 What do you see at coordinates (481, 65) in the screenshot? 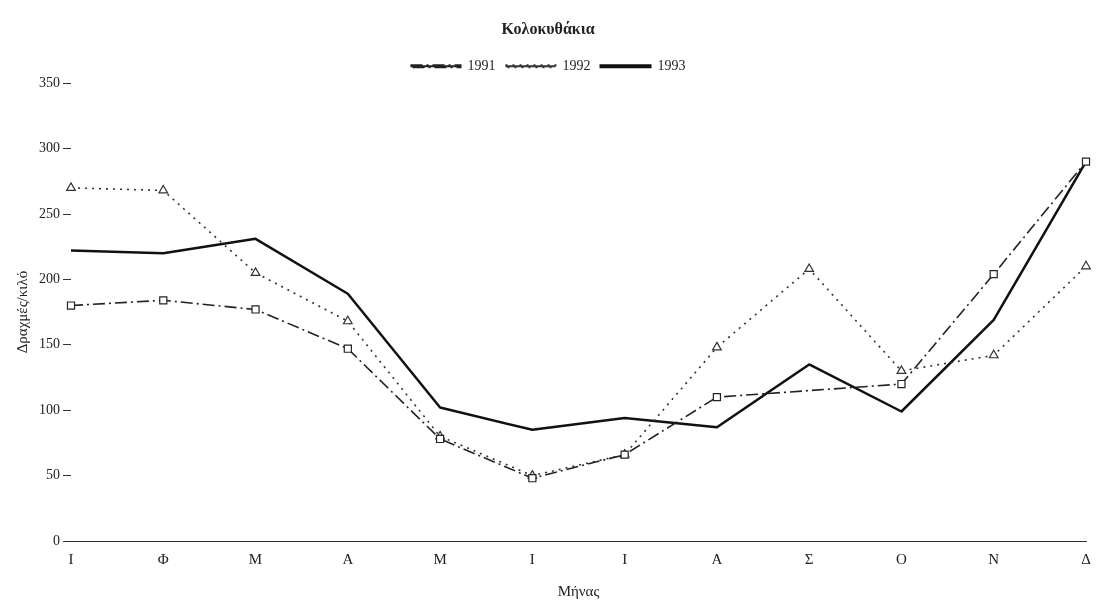
I see `legend-label: 1991` at bounding box center [481, 65].